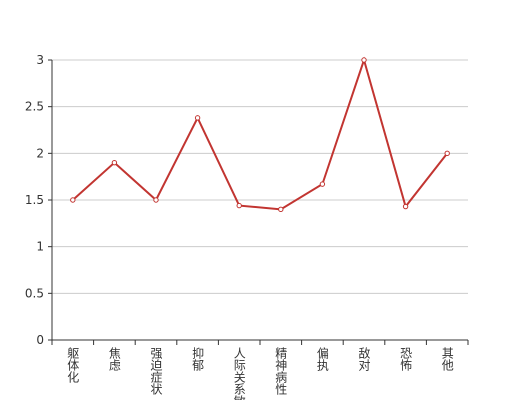 Image resolution: width=520 pixels, height=400 pixels. Describe the element at coordinates (322, 359) in the screenshot. I see `x-tick-label: 偏执` at that location.